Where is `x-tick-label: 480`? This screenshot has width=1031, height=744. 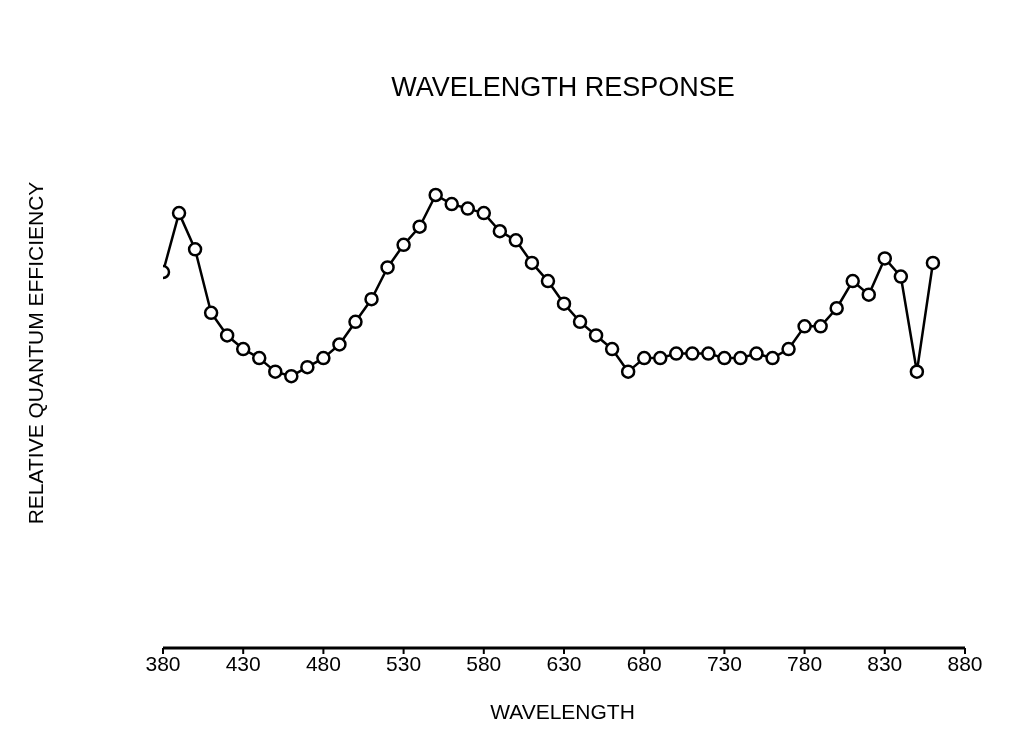 x-tick-label: 480 is located at coordinates (323, 663).